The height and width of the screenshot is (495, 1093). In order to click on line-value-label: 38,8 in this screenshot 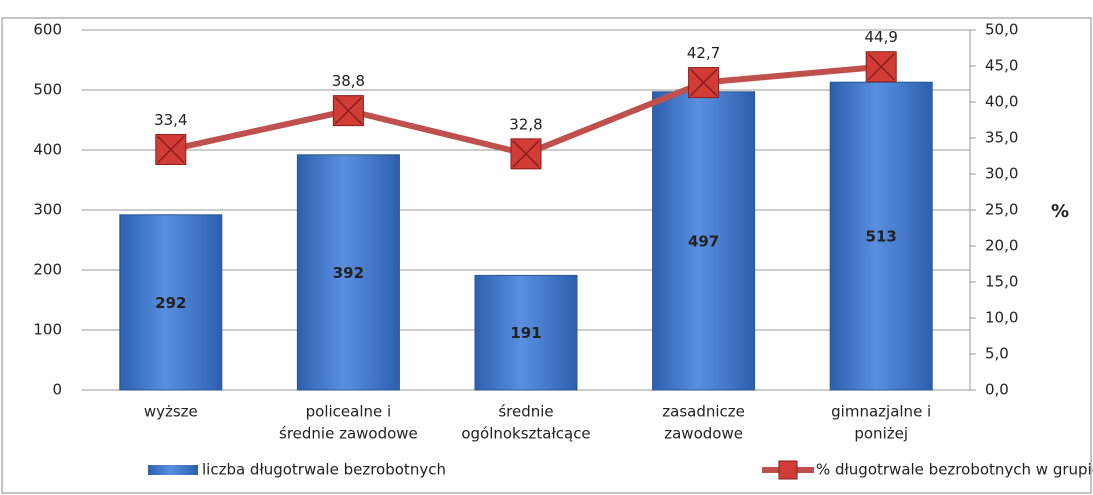, I will do `click(348, 81)`.